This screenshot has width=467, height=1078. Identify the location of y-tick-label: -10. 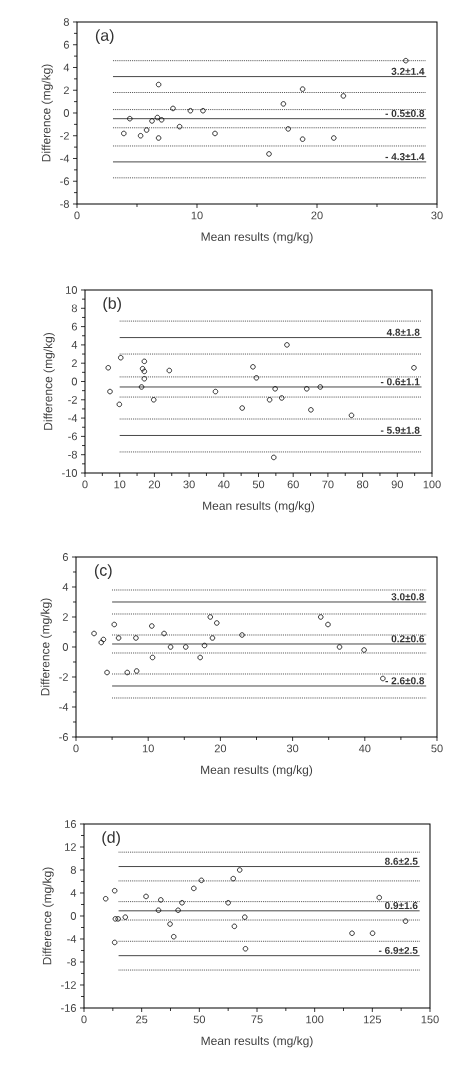
(70, 473).